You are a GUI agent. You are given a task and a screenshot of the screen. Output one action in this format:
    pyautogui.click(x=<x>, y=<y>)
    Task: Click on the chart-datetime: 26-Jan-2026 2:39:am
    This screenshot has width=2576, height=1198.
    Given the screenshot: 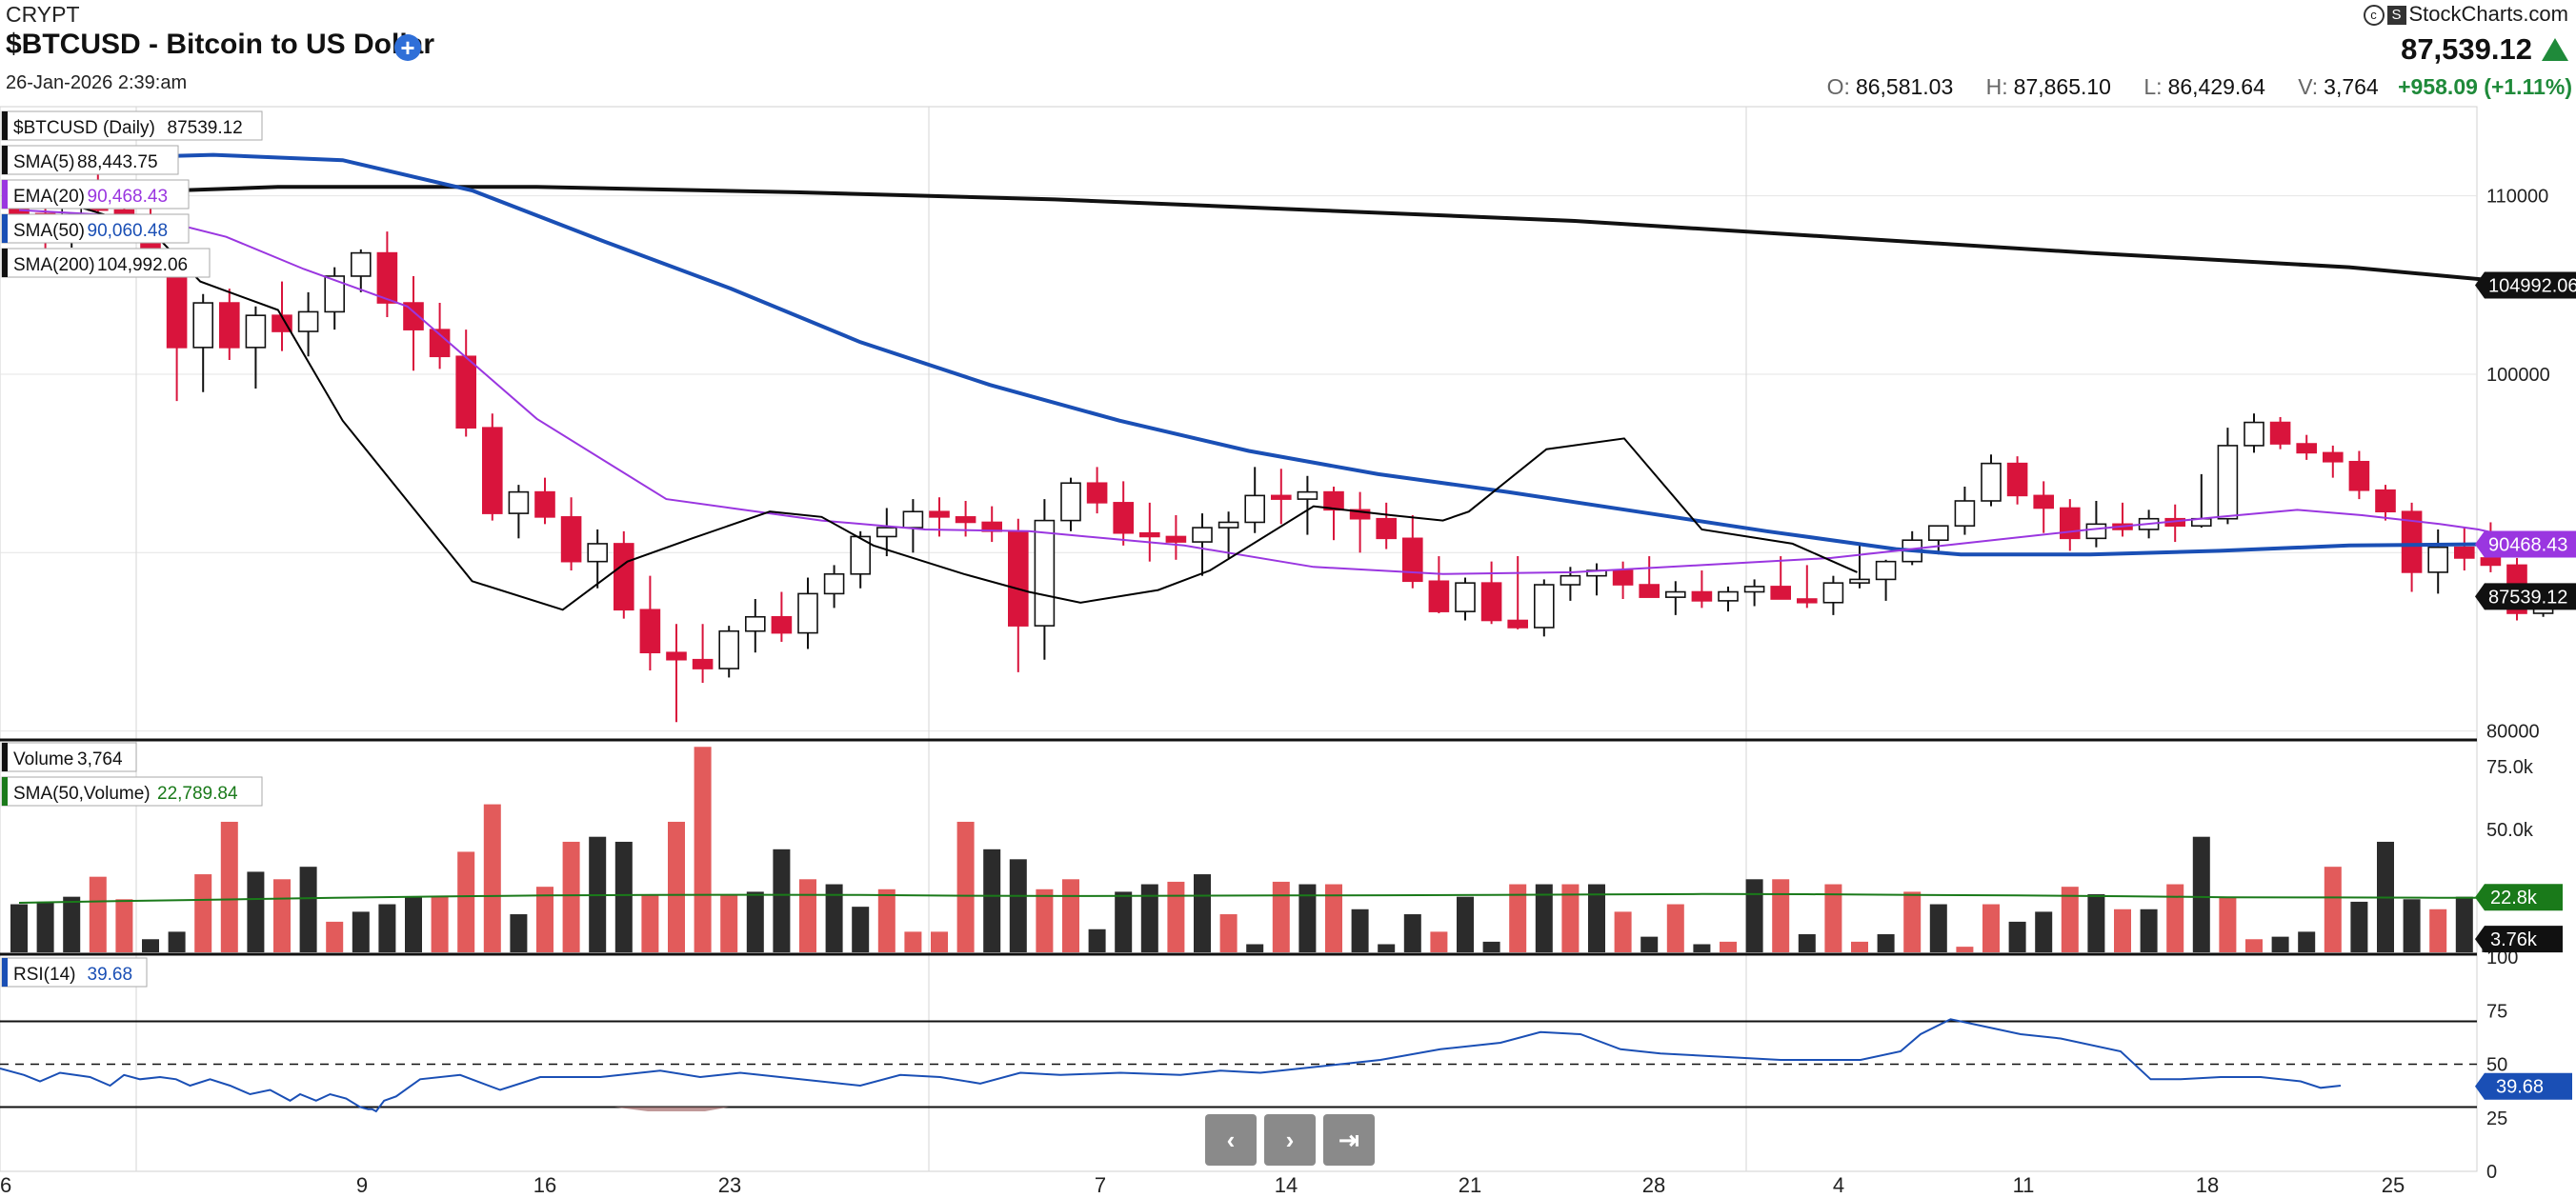 What is the action you would take?
    pyautogui.click(x=97, y=83)
    